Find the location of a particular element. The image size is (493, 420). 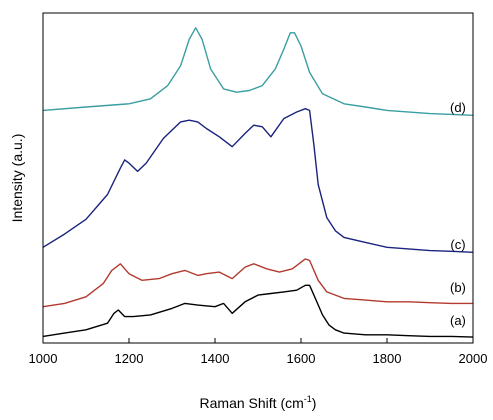

series-label-c: (c) is located at coordinates (457, 244).